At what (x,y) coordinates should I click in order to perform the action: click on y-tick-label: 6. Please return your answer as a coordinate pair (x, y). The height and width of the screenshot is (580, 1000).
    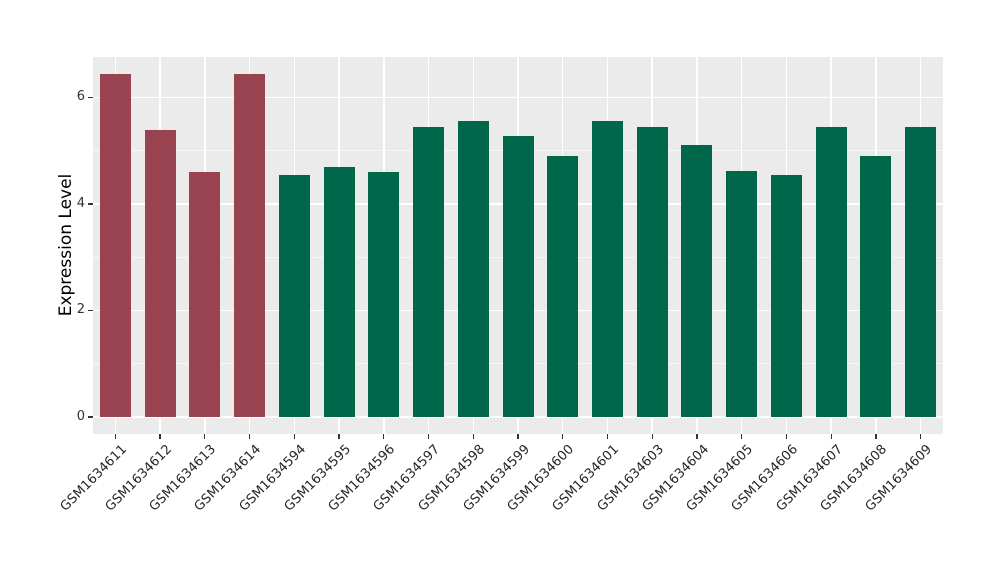
    Looking at the image, I should click on (80, 97).